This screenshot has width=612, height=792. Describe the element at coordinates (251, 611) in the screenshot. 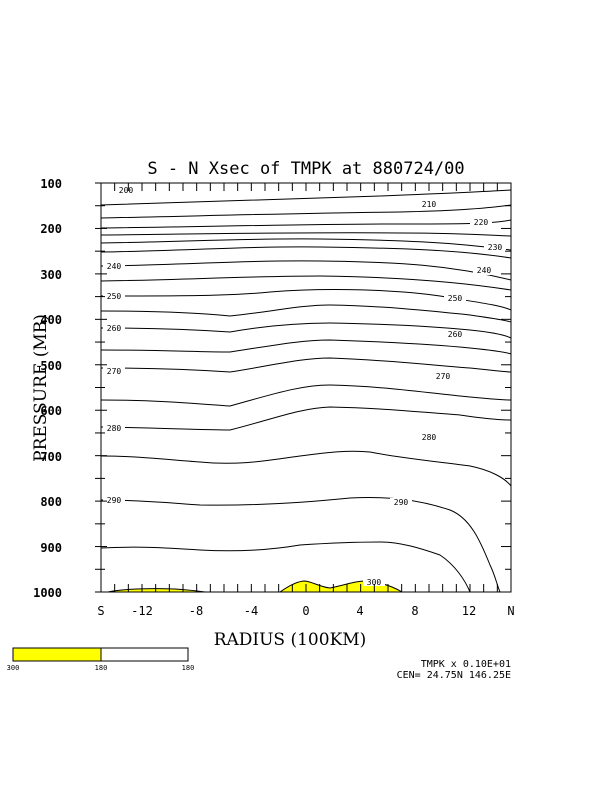

I see `x-tick-label: -4` at that location.